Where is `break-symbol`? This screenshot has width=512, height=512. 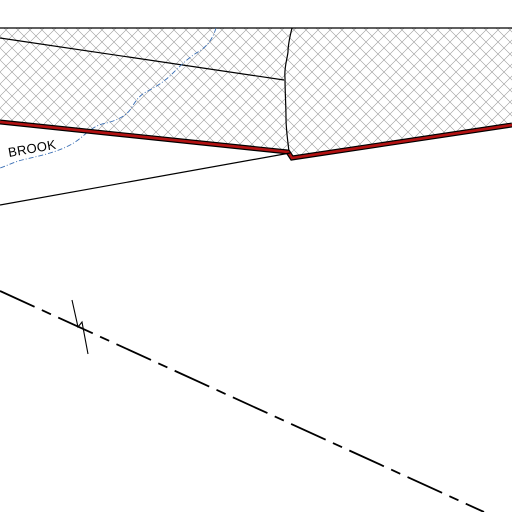
break-symbol is located at coordinates (80, 327).